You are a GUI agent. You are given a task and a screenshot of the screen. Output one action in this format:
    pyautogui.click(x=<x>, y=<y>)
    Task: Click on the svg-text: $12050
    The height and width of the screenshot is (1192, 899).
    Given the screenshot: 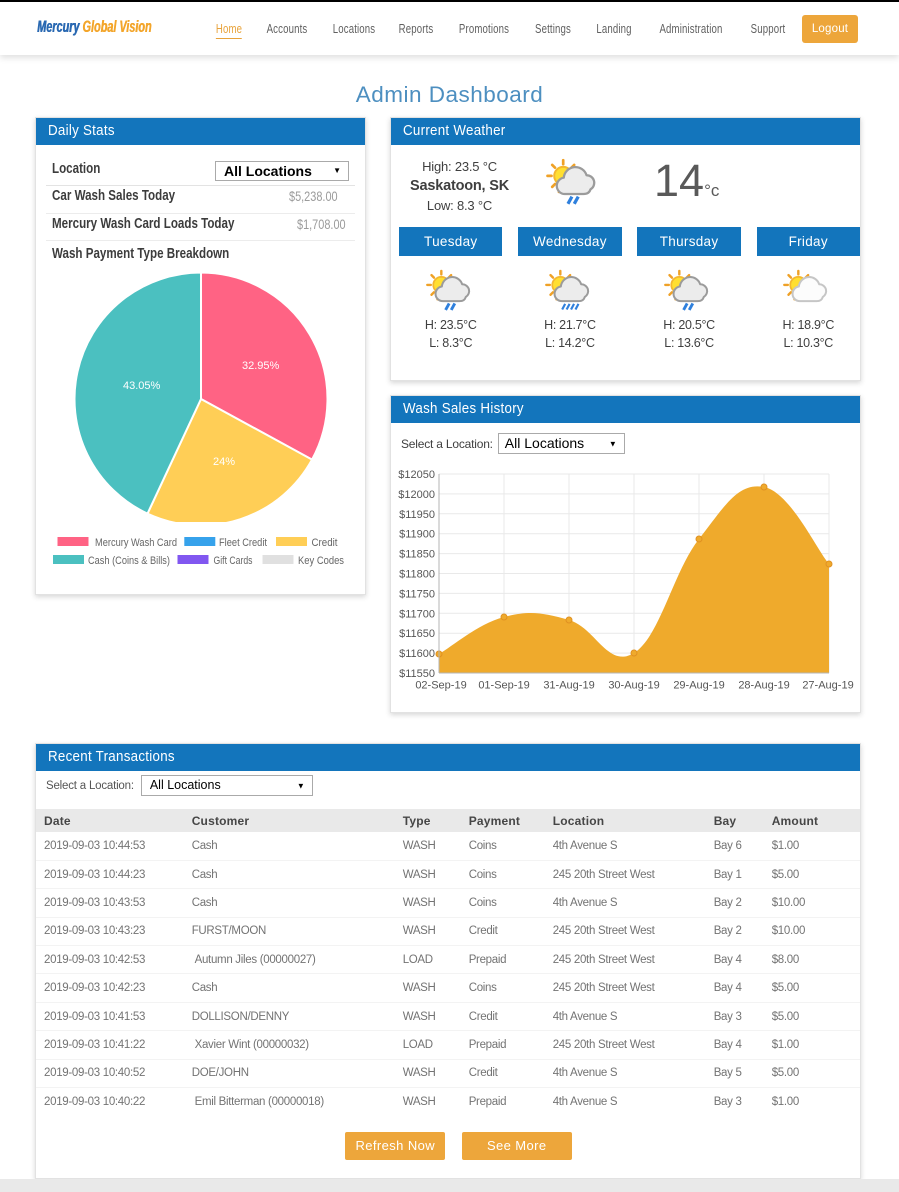 What is the action you would take?
    pyautogui.click(x=416, y=475)
    